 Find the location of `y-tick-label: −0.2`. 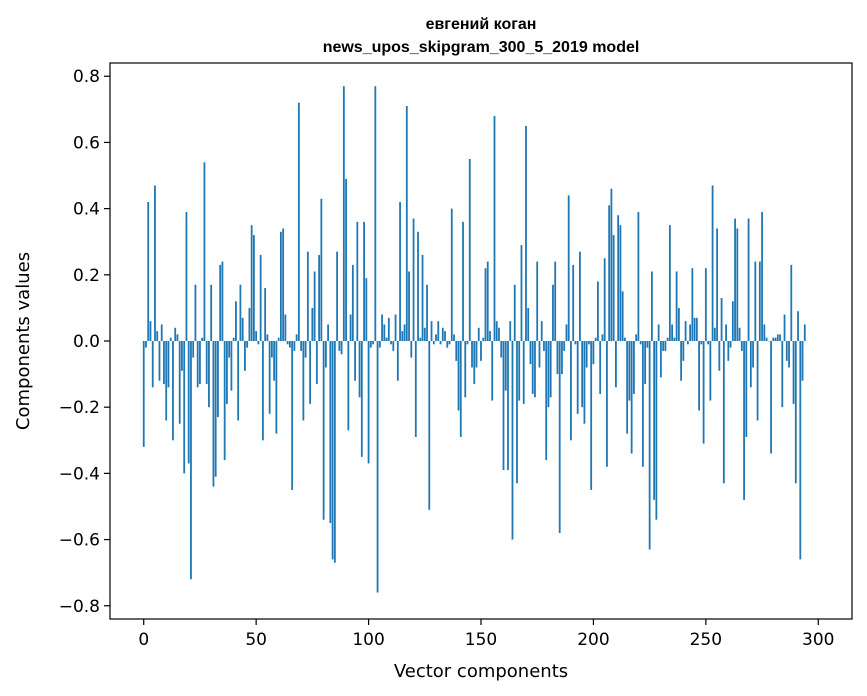

y-tick-label: −0.2 is located at coordinates (79, 408).